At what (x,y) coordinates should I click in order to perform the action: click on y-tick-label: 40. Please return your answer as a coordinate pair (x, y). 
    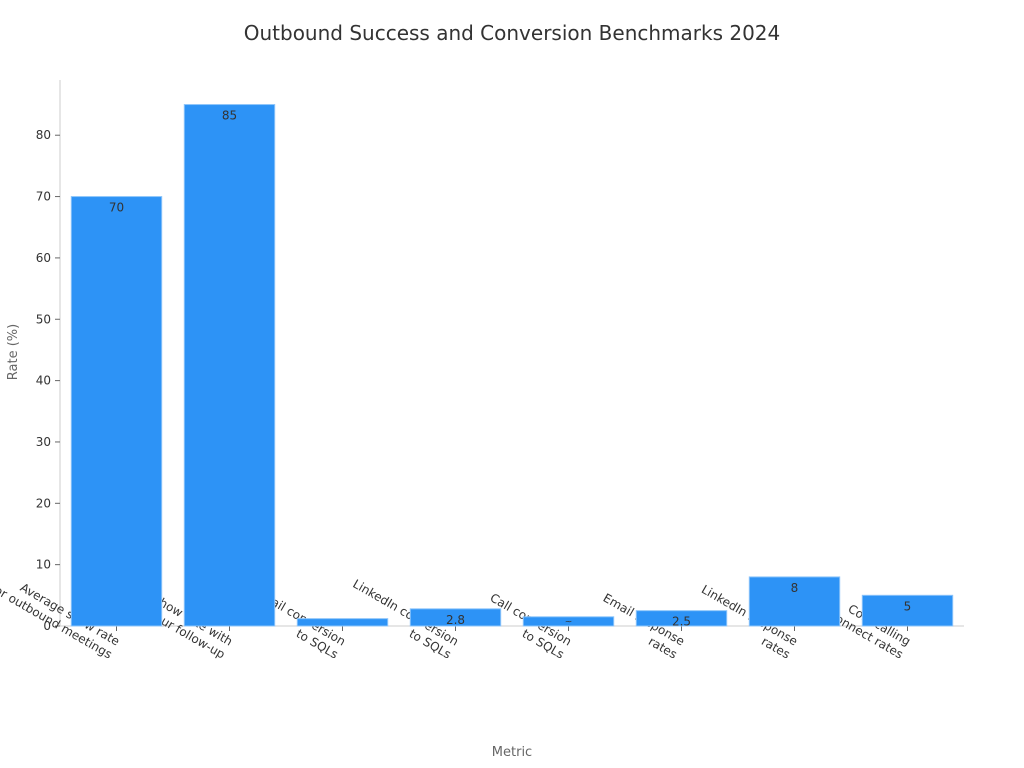
    Looking at the image, I should click on (43, 381).